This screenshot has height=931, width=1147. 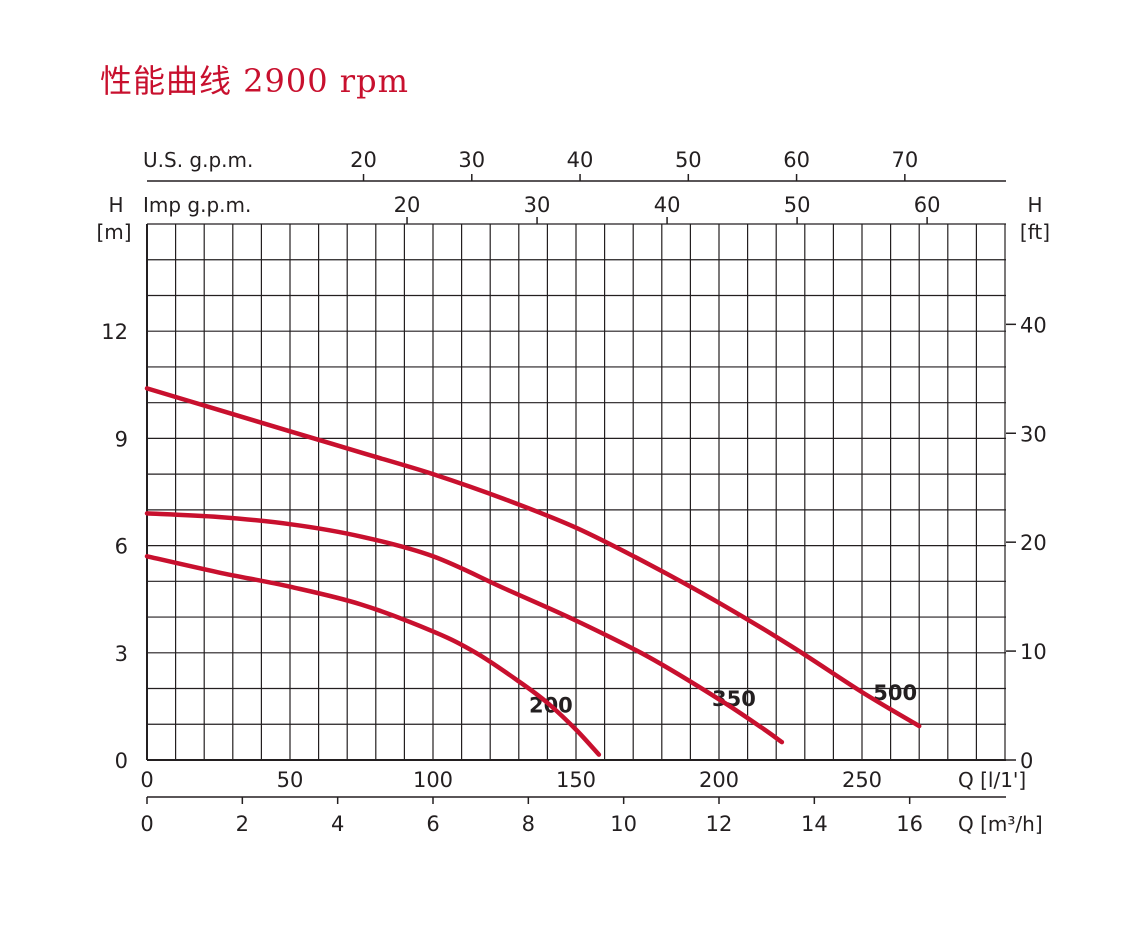 What do you see at coordinates (121, 654) in the screenshot?
I see `y-left-tick-label: 3` at bounding box center [121, 654].